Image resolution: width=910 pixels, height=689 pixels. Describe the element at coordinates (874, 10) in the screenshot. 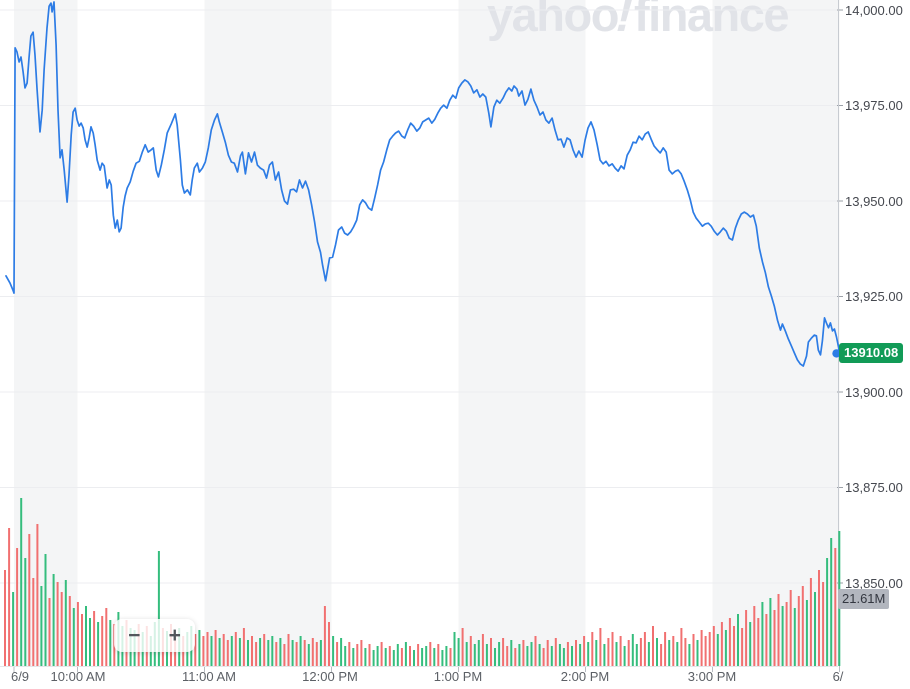

I see `y-axis-label-0: 14,000.00` at that location.